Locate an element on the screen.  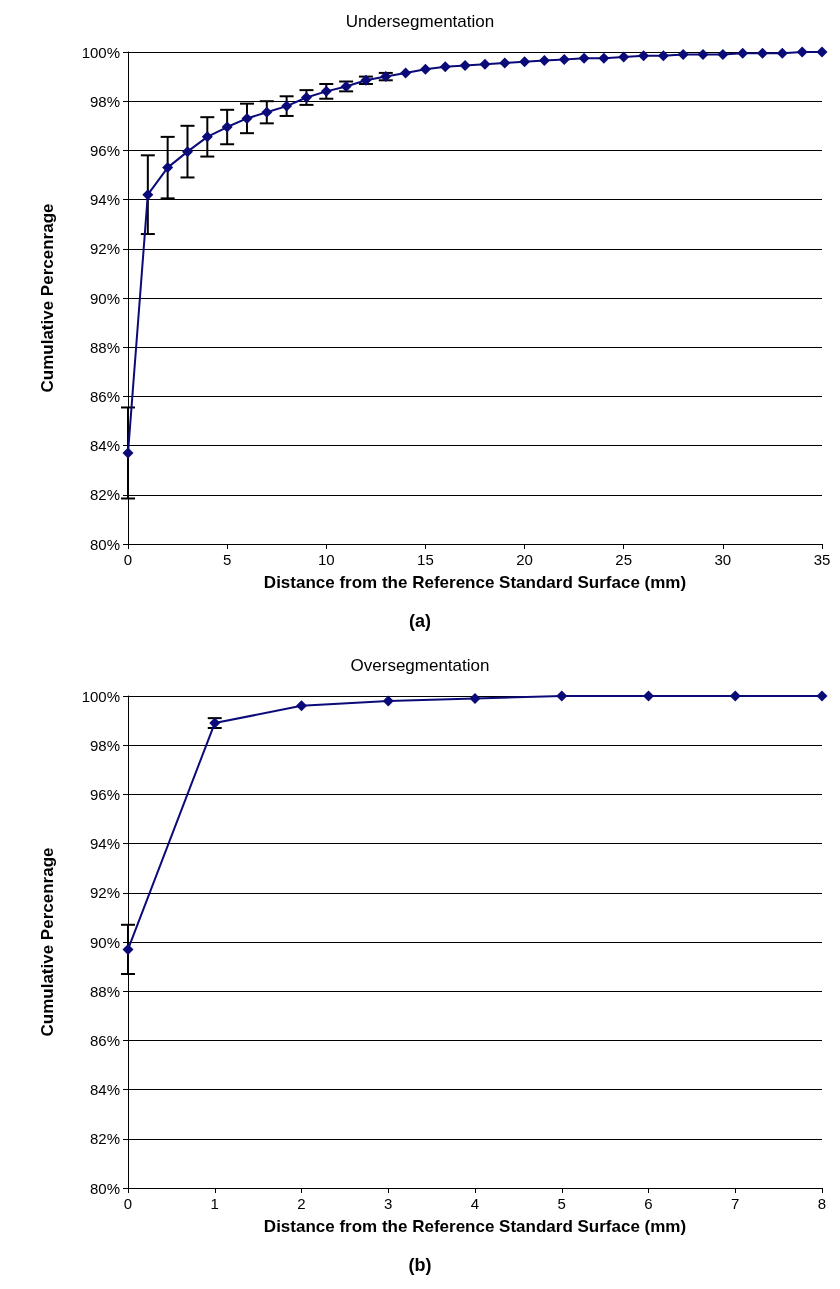
chart-title: Undersegmentation is located at coordinates (420, 21).